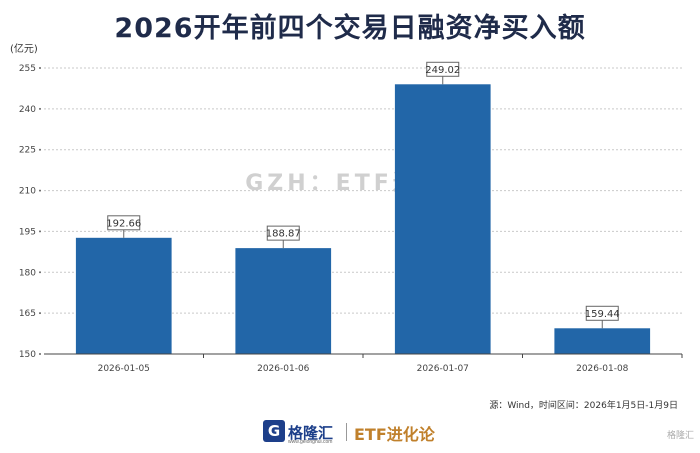 The image size is (700, 453). What do you see at coordinates (583, 406) in the screenshot?
I see `source-note: 源：Wind，时间区间：2026年1月5日-1月9日` at bounding box center [583, 406].